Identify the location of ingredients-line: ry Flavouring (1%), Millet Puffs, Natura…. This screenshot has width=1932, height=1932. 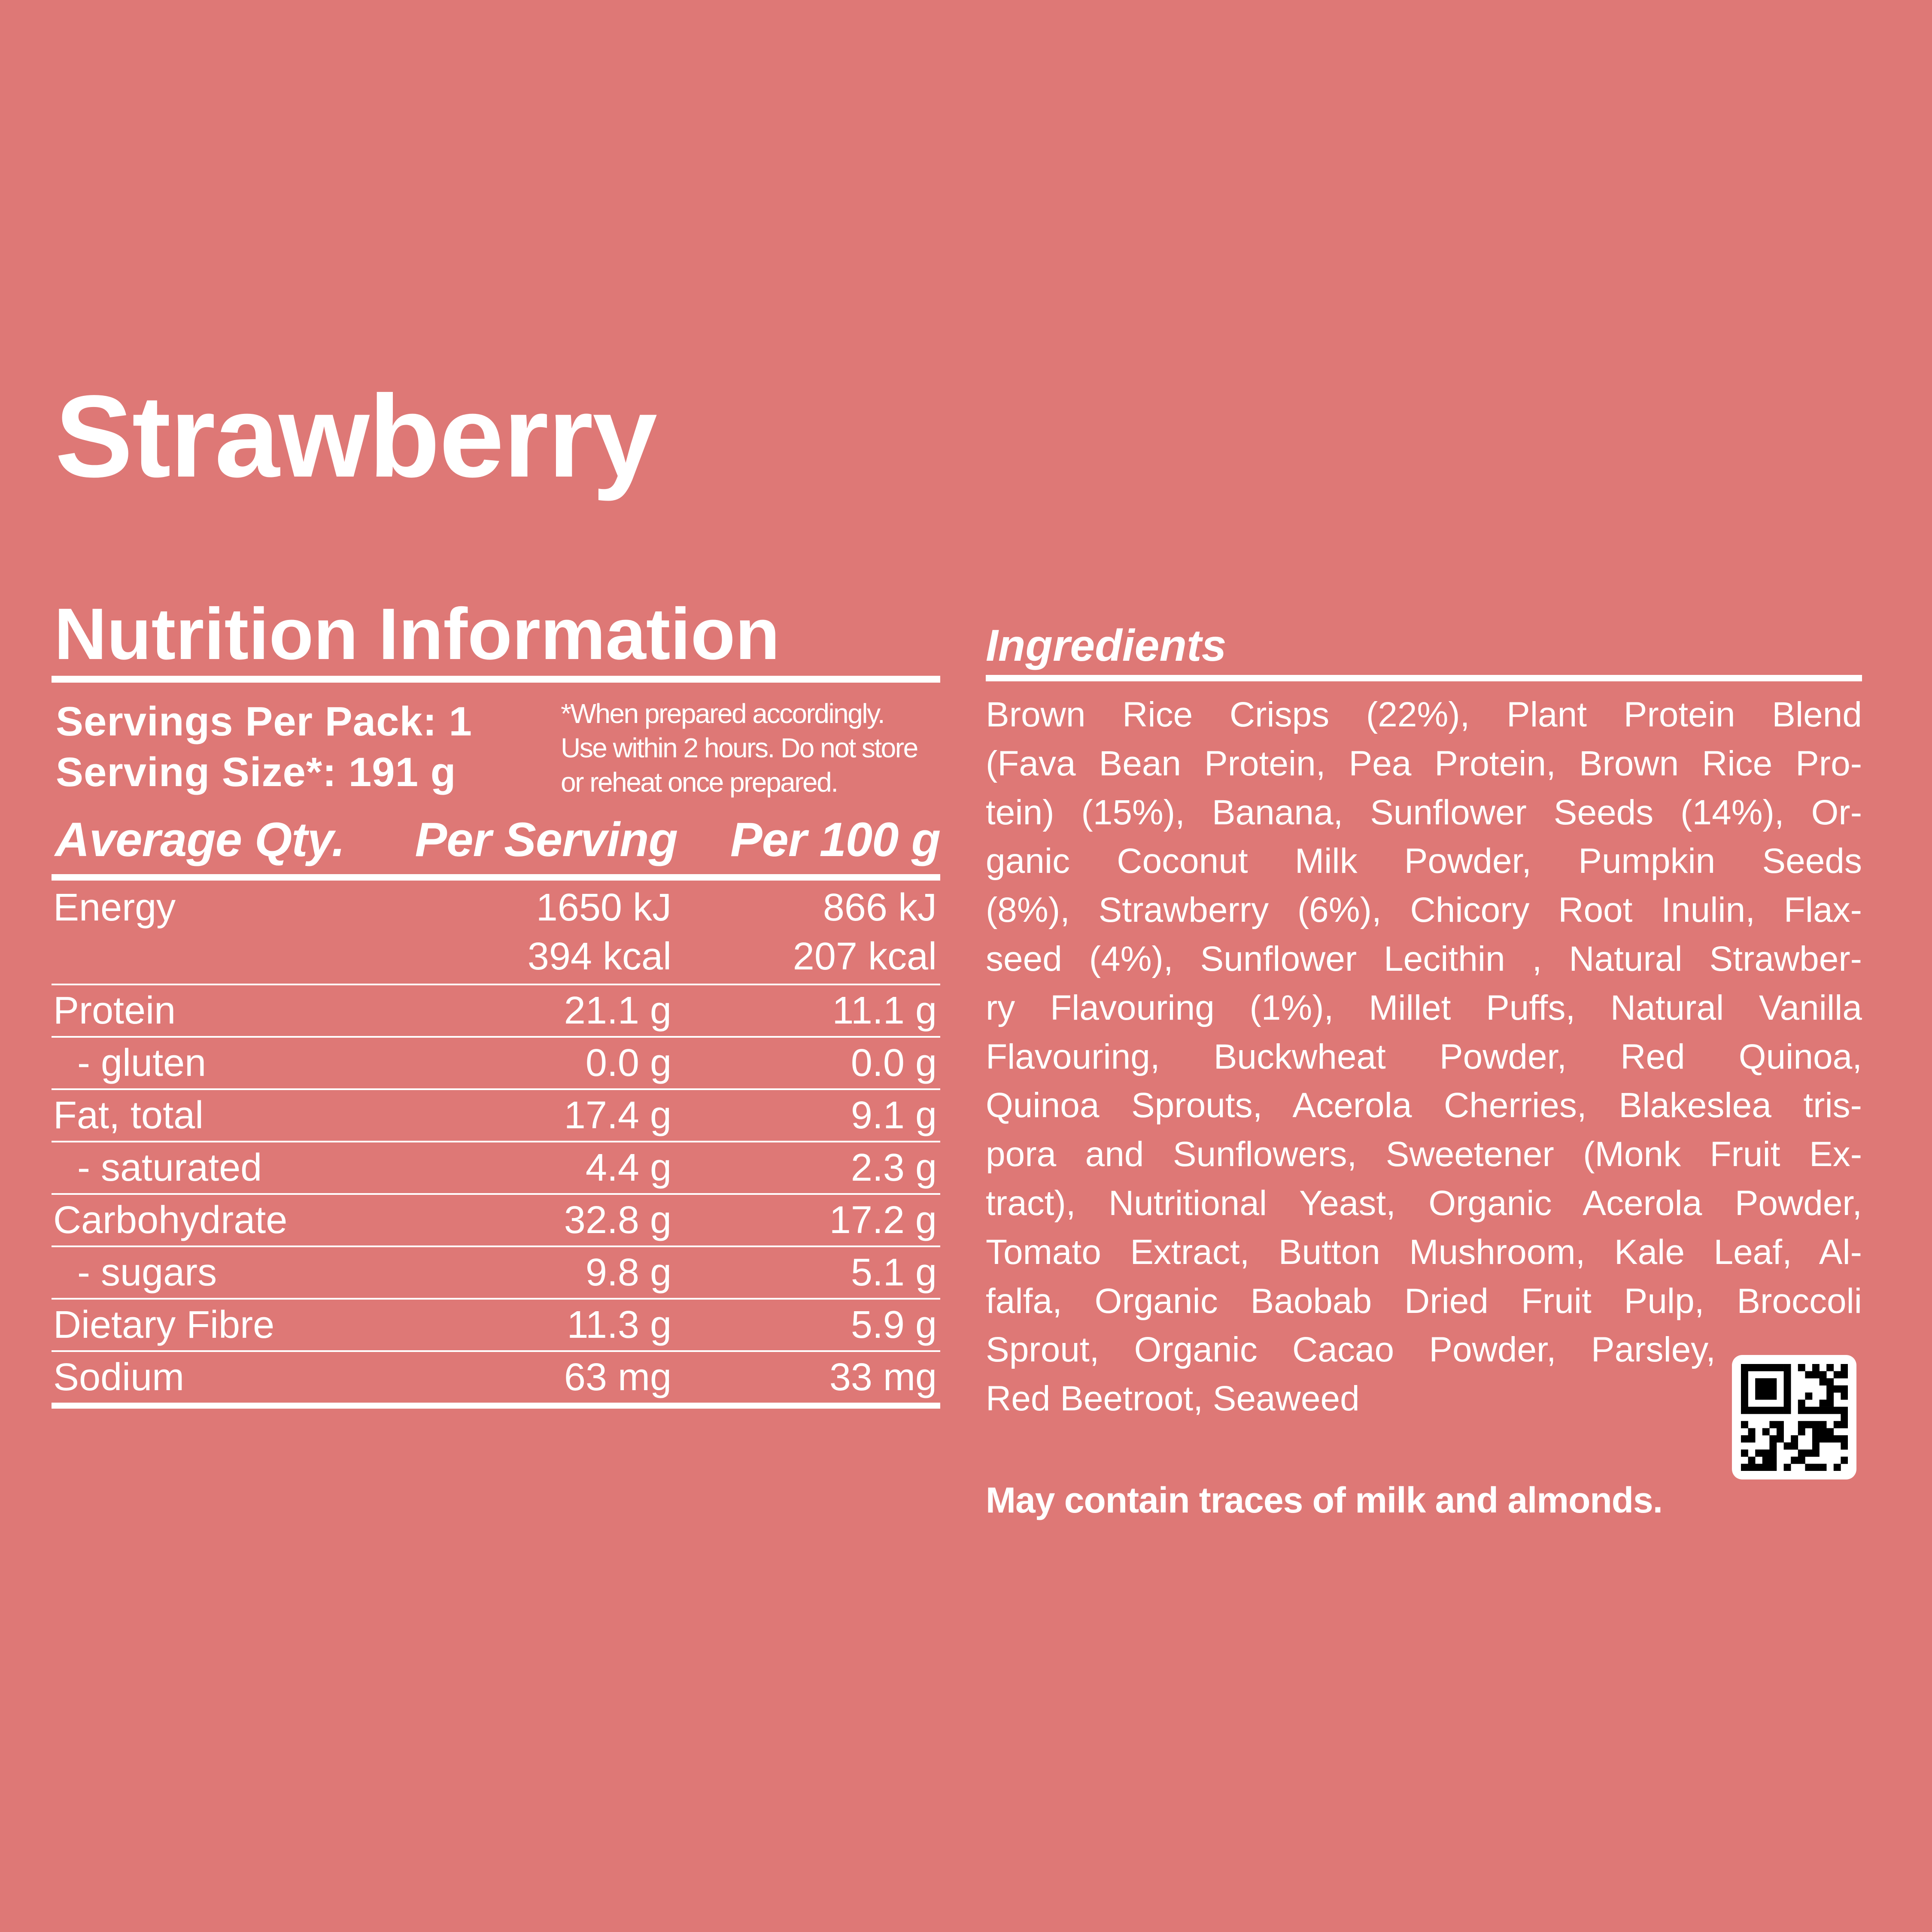
(1424, 1007).